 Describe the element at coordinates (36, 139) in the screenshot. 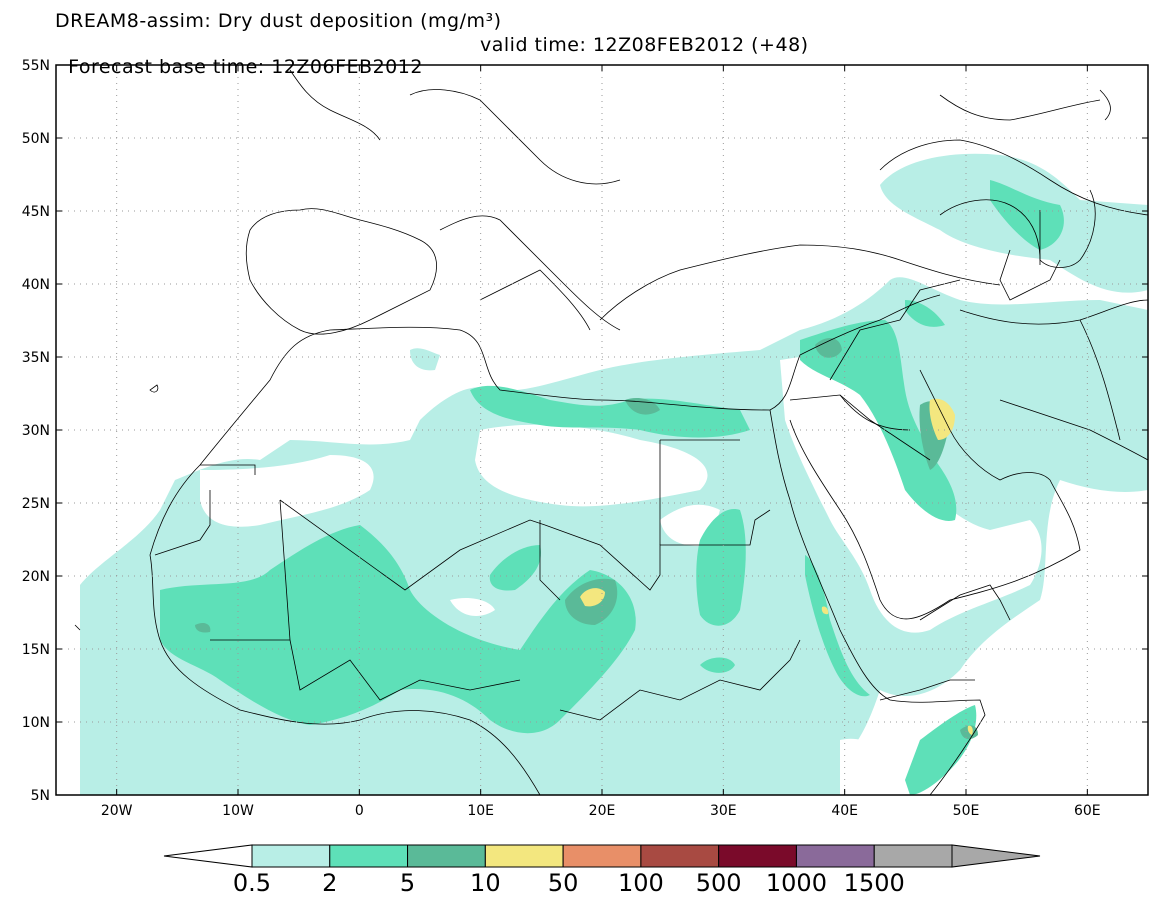

I see `lat-tick-label: 50N` at that location.